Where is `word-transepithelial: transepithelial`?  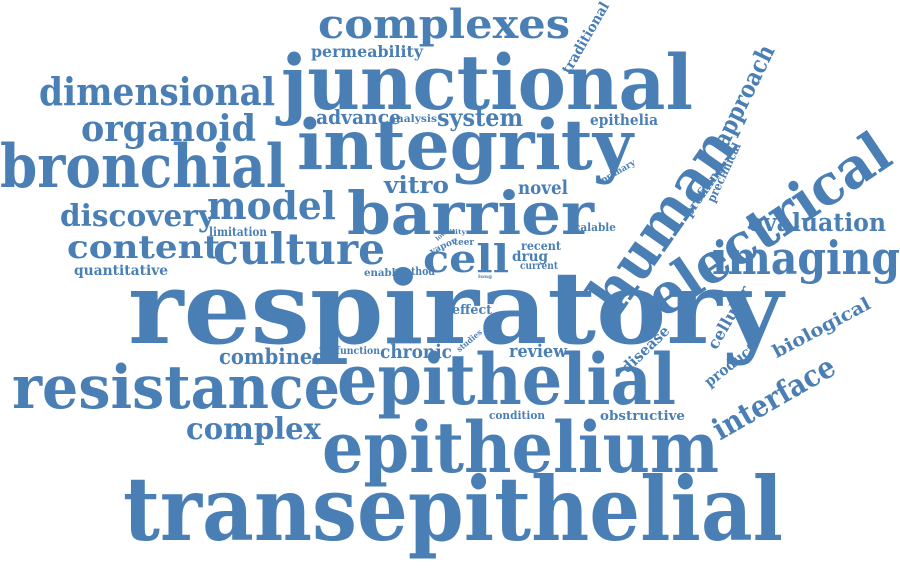
word-transepithelial: transepithelial is located at coordinates (453, 509).